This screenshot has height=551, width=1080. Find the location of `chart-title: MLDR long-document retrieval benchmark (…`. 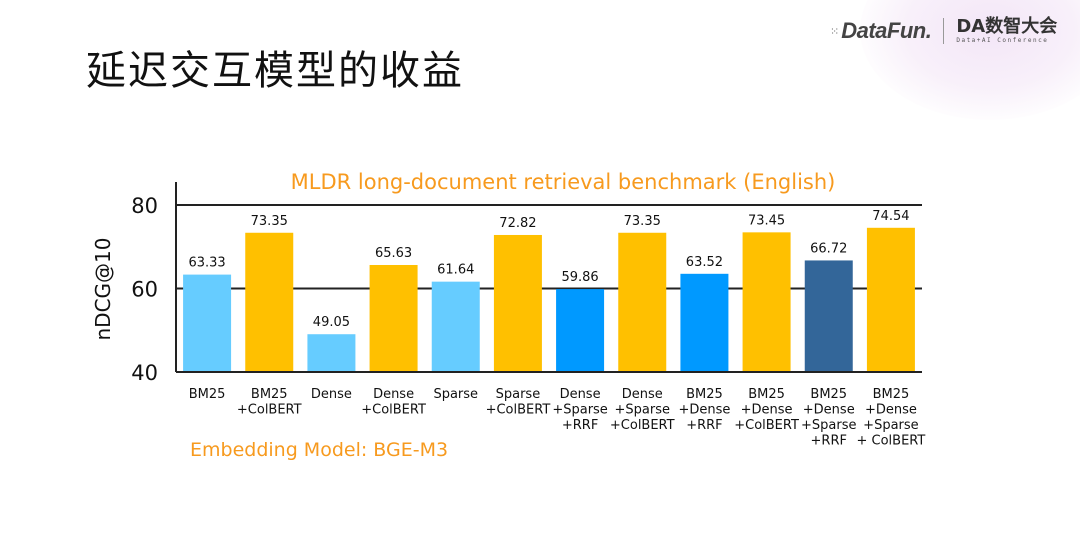

chart-title: MLDR long-document retrieval benchmark (… is located at coordinates (563, 182).